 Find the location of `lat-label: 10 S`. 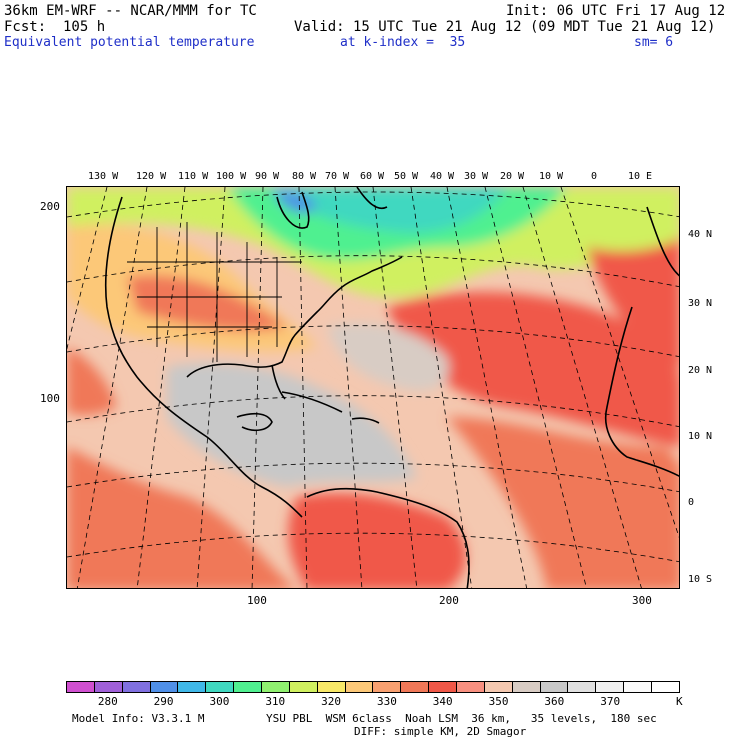

lat-label: 10 S is located at coordinates (700, 579).